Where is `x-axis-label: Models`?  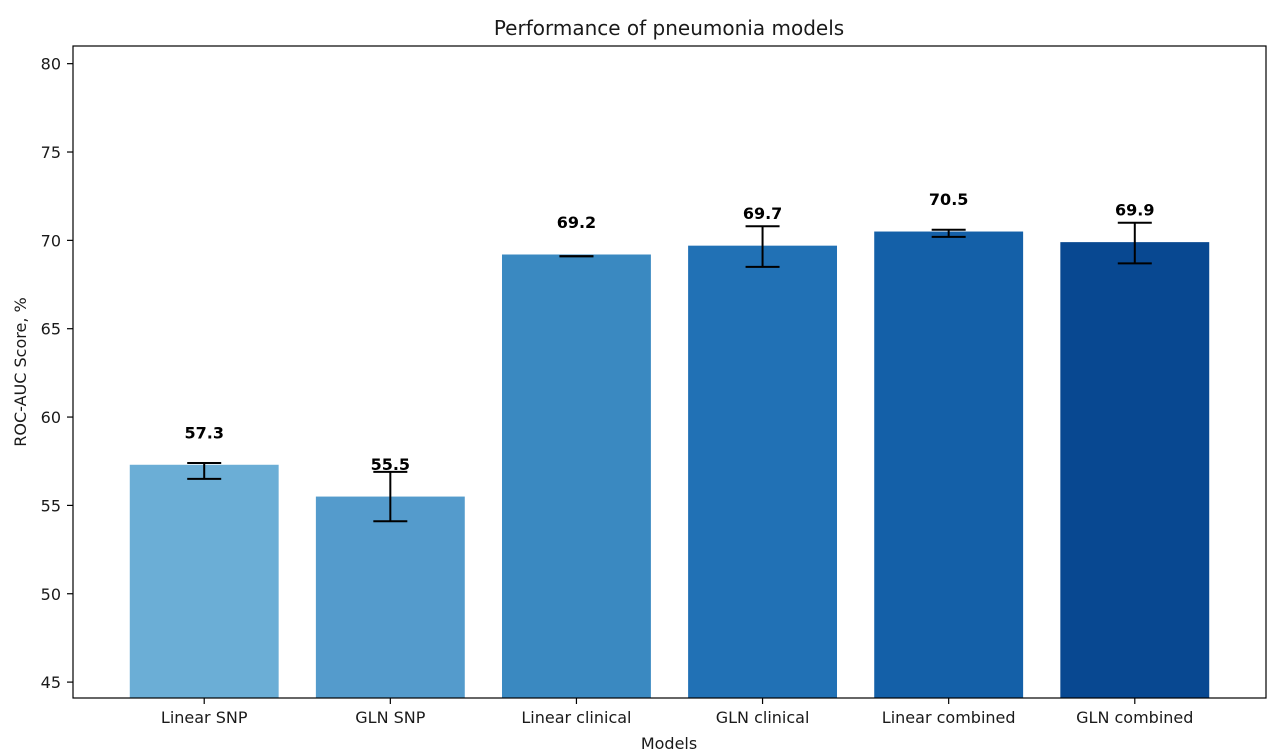
x-axis-label: Models is located at coordinates (669, 743).